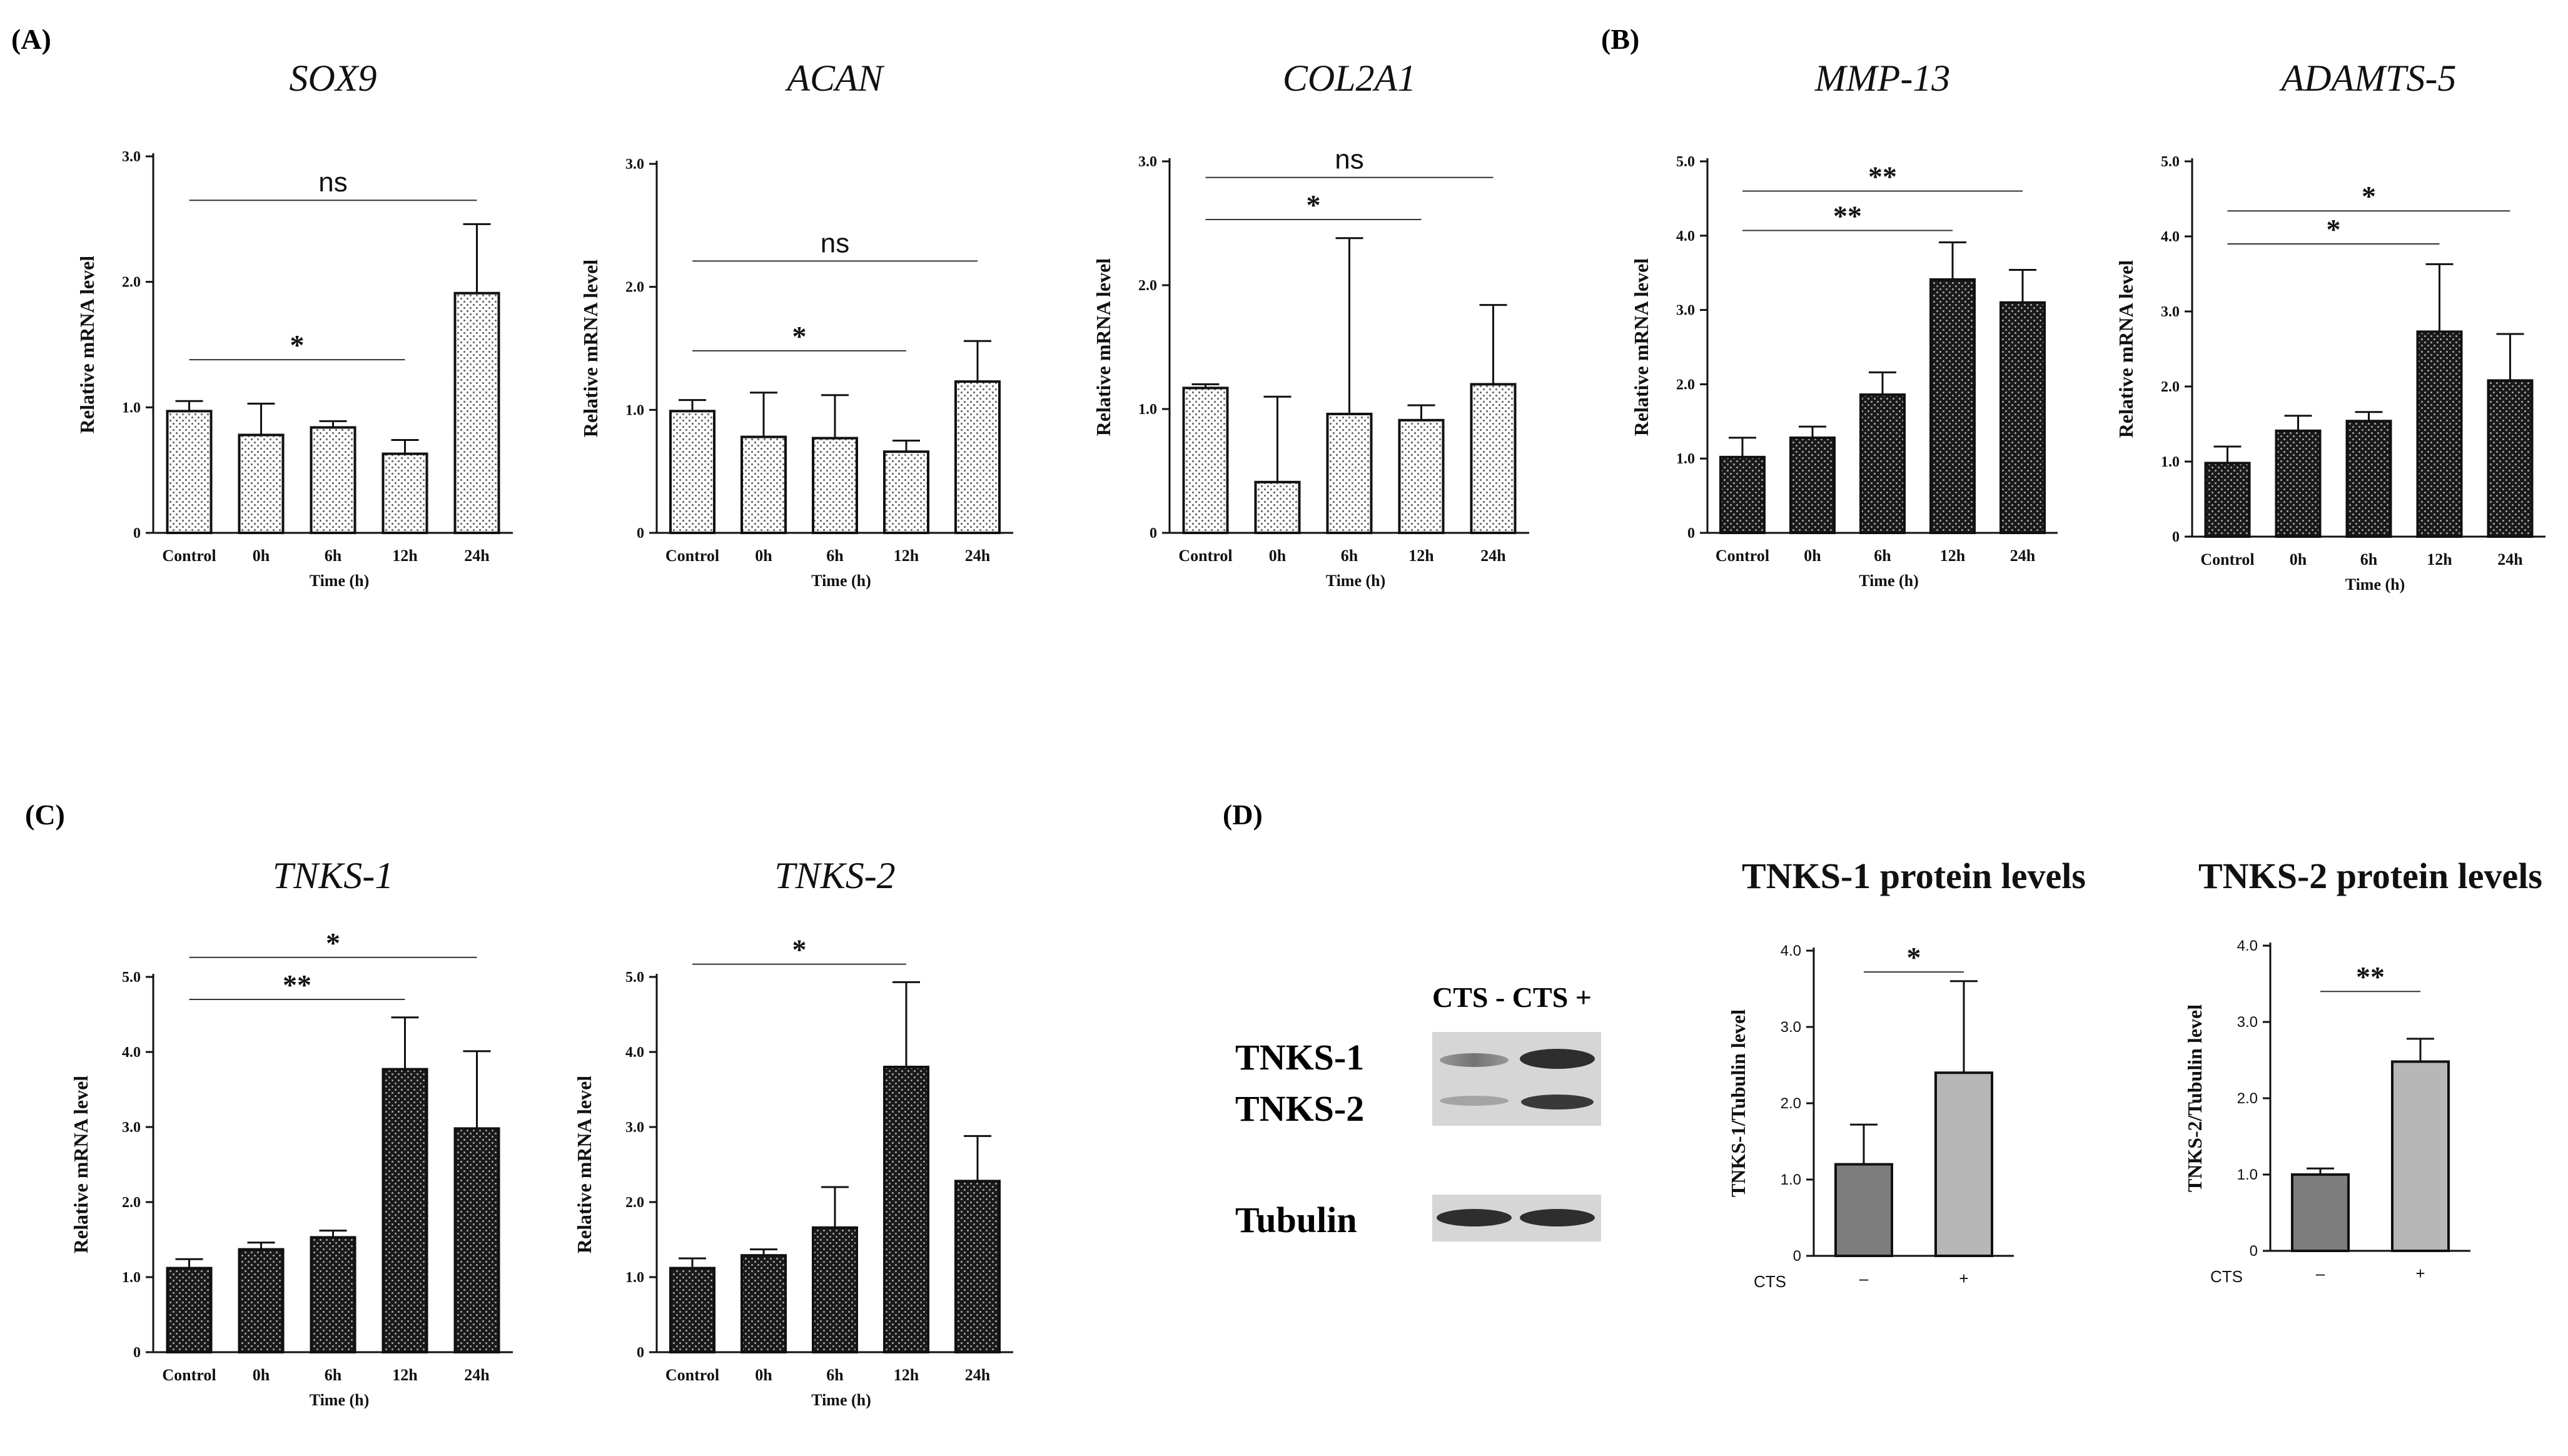 The width and height of the screenshot is (2568, 1456). What do you see at coordinates (1512, 997) in the screenshot?
I see `blot-lane-header: CTS - CTS +` at bounding box center [1512, 997].